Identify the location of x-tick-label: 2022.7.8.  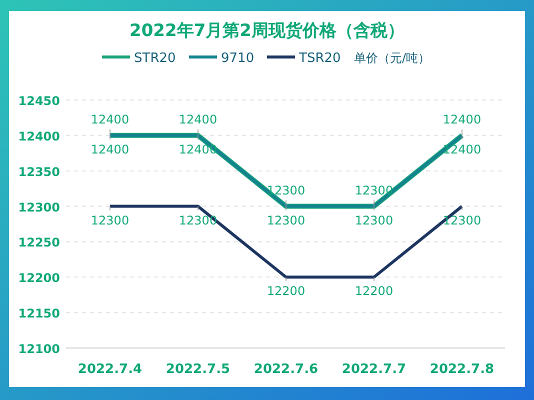
(462, 369).